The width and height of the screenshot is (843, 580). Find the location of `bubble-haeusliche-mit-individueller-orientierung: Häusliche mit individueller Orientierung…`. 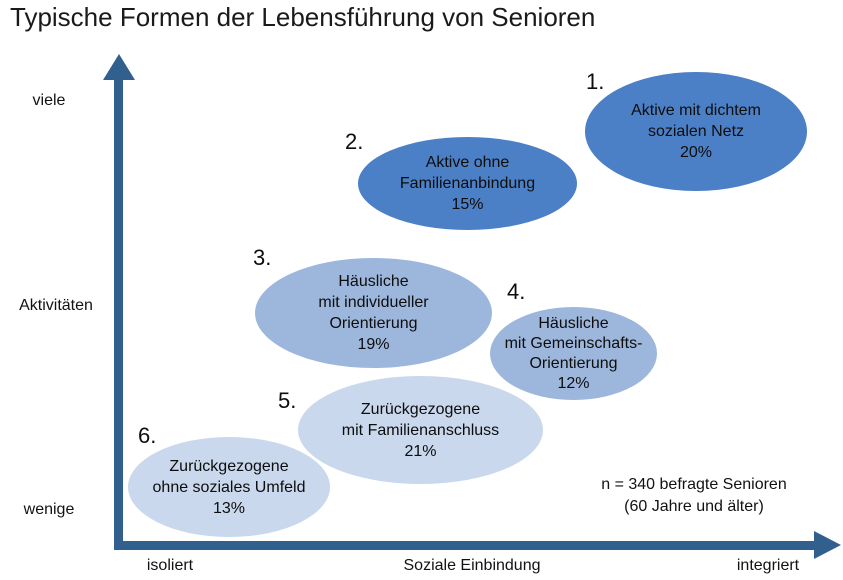

bubble-haeusliche-mit-individueller-orientierung: Häusliche mit individueller Orientierung… is located at coordinates (373, 313).